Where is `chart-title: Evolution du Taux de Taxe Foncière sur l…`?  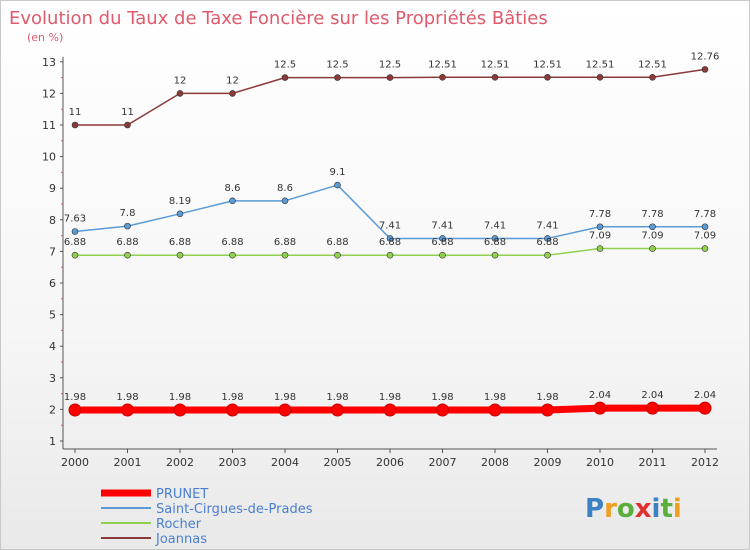
chart-title: Evolution du Taux de Taxe Foncière sur l… is located at coordinates (278, 18).